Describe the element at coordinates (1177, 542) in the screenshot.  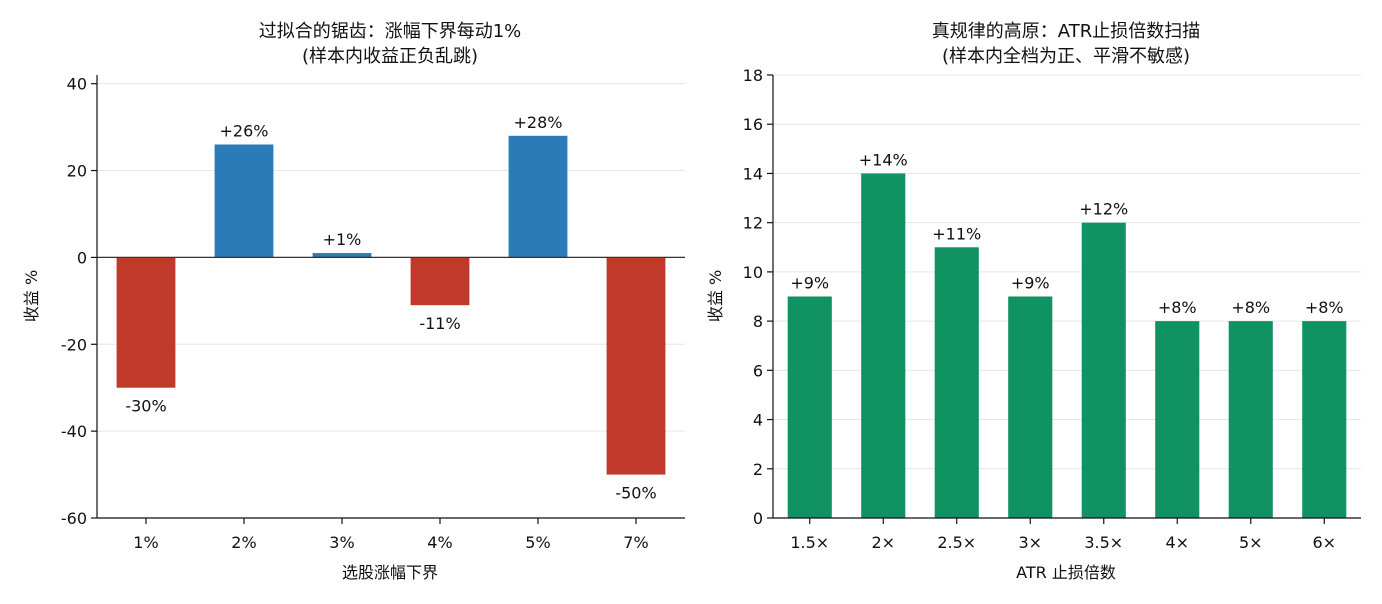
I see `x-tick-label: 4×` at that location.